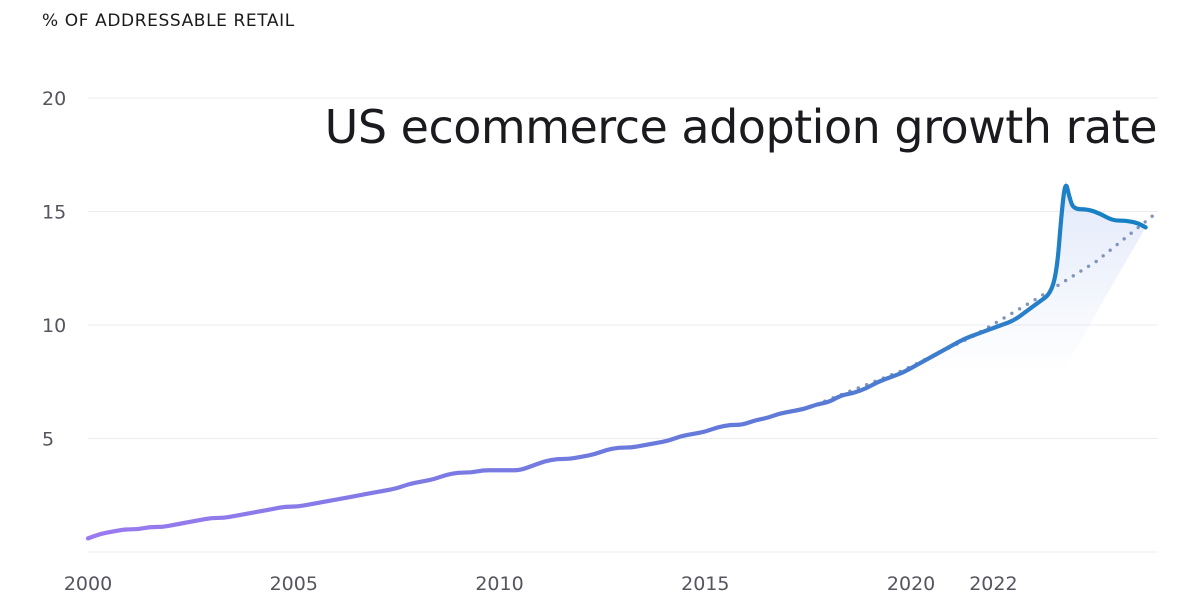 The height and width of the screenshot is (600, 1199). What do you see at coordinates (54, 99) in the screenshot?
I see `y-tick-label: 20` at bounding box center [54, 99].